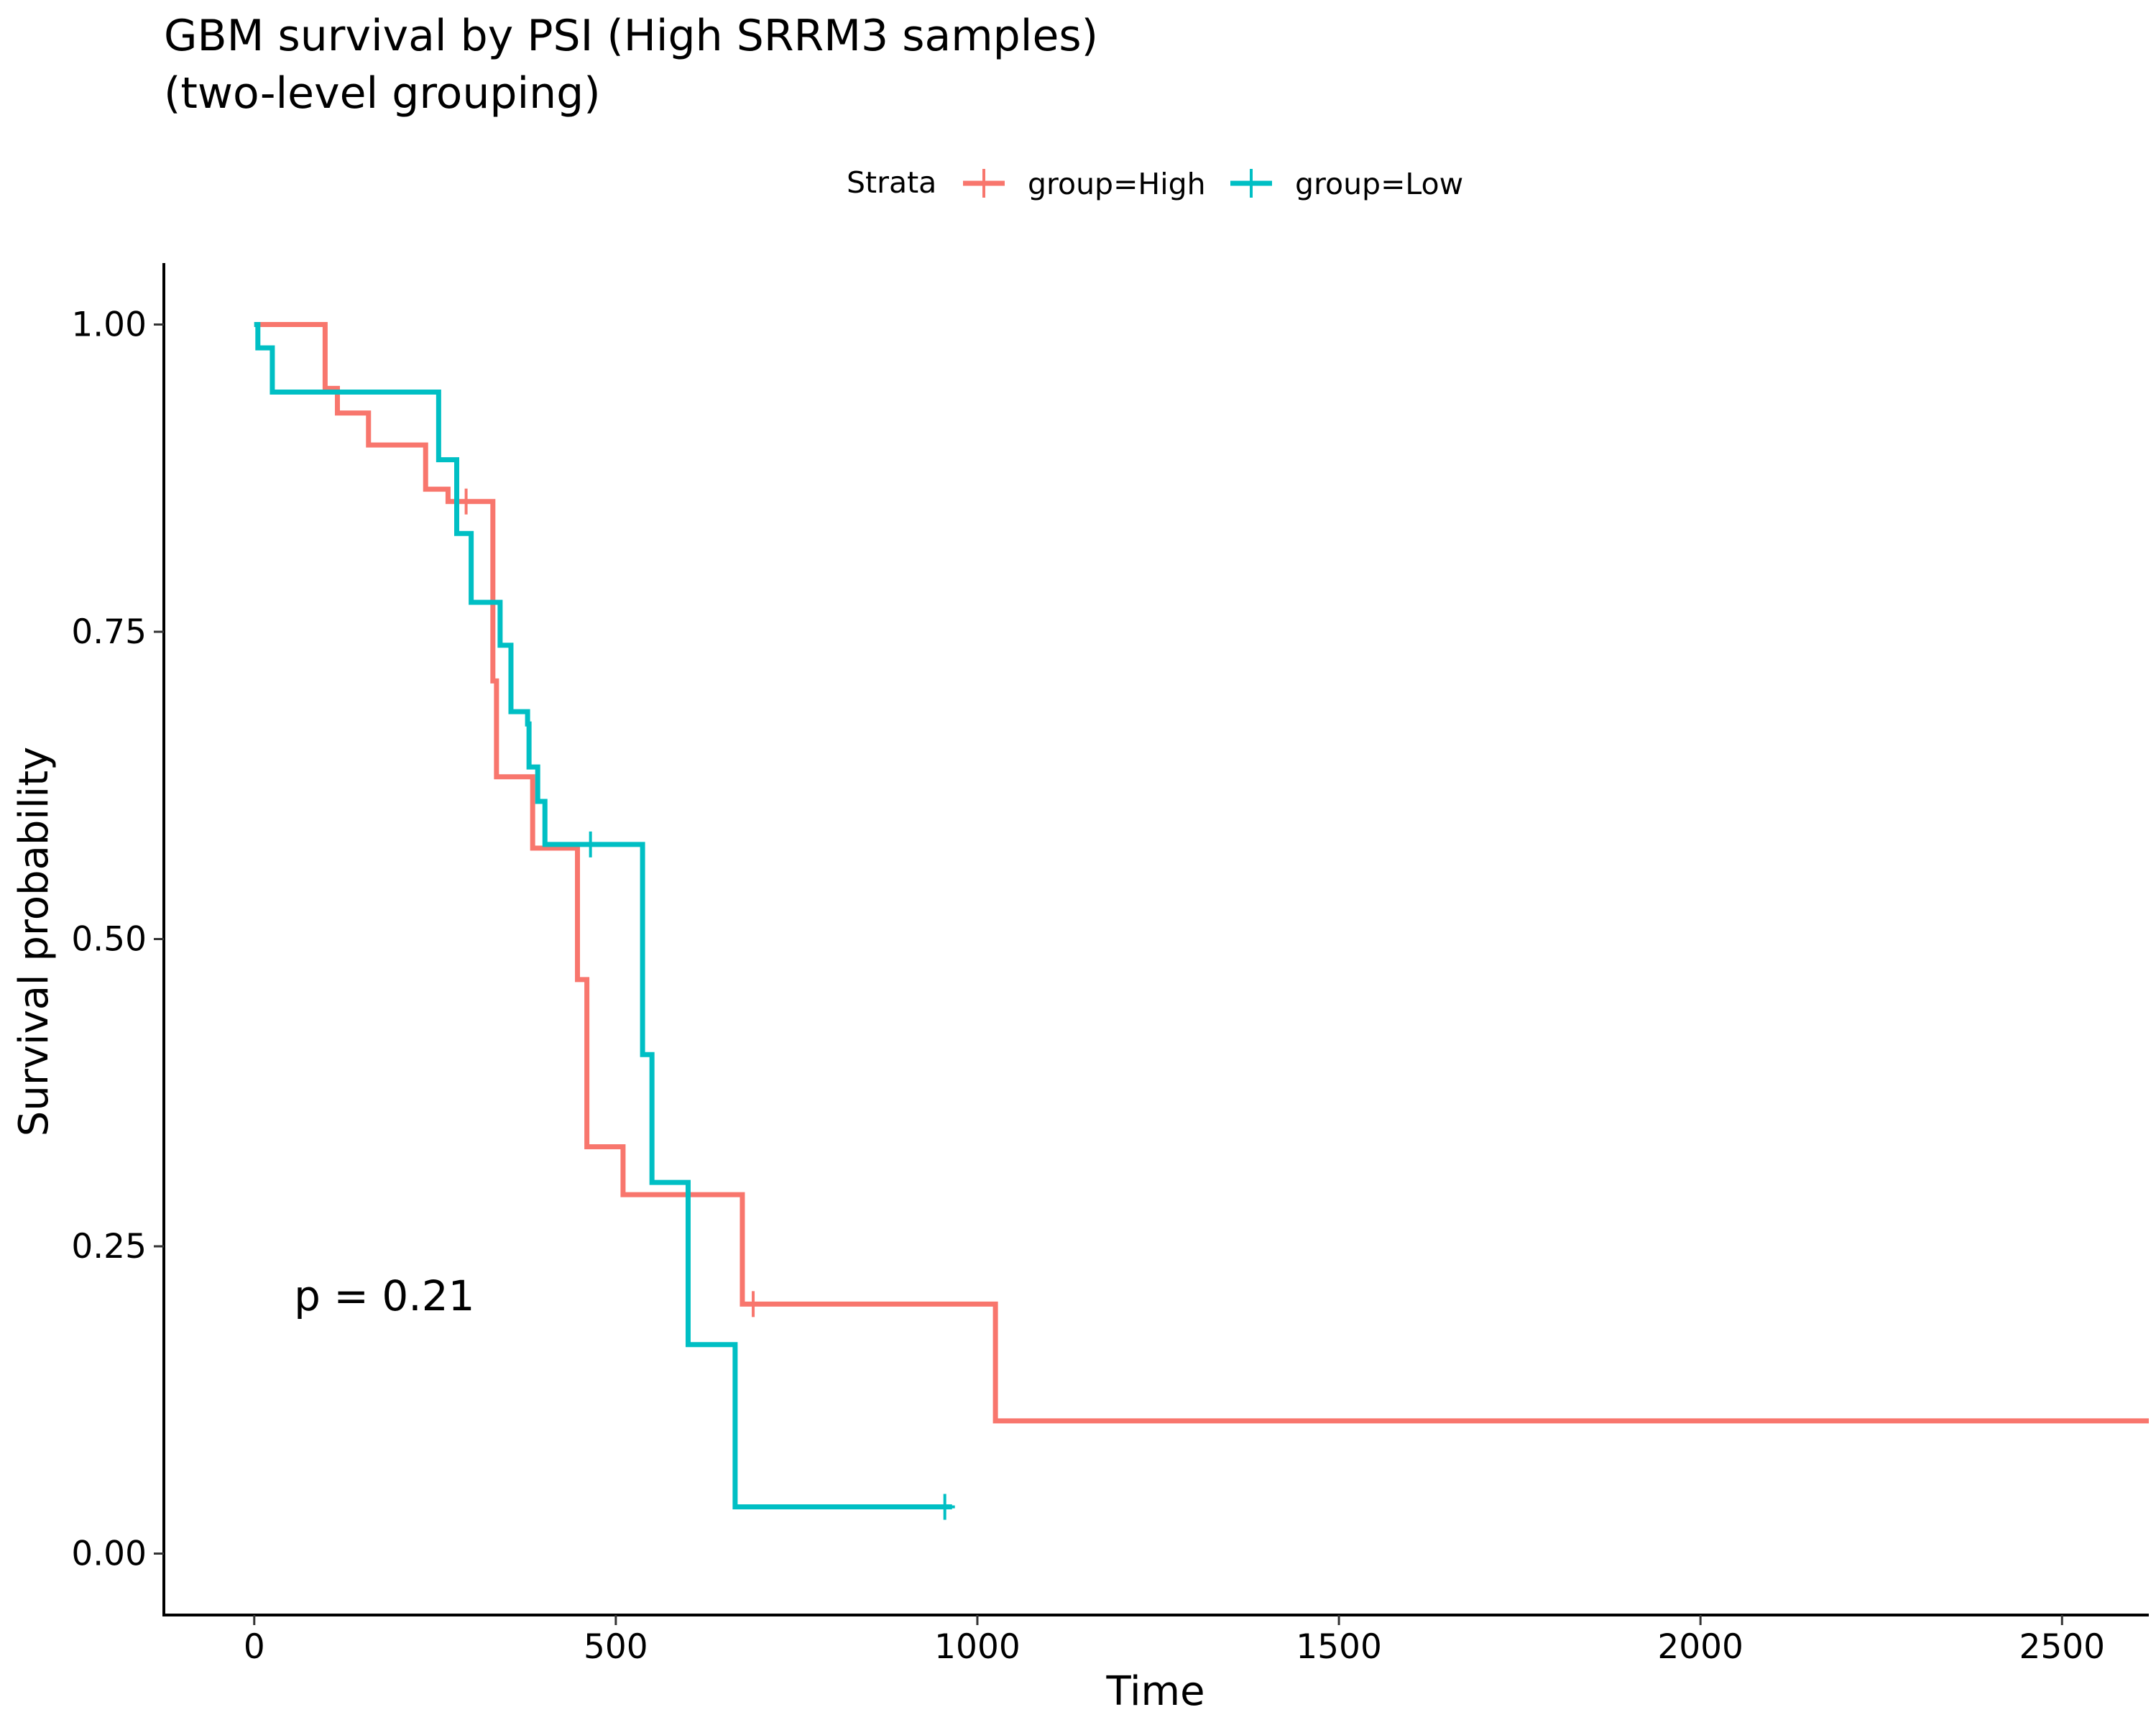 The width and height of the screenshot is (2156, 1725). Describe the element at coordinates (109, 940) in the screenshot. I see `y-tick-label: 0.50` at that location.